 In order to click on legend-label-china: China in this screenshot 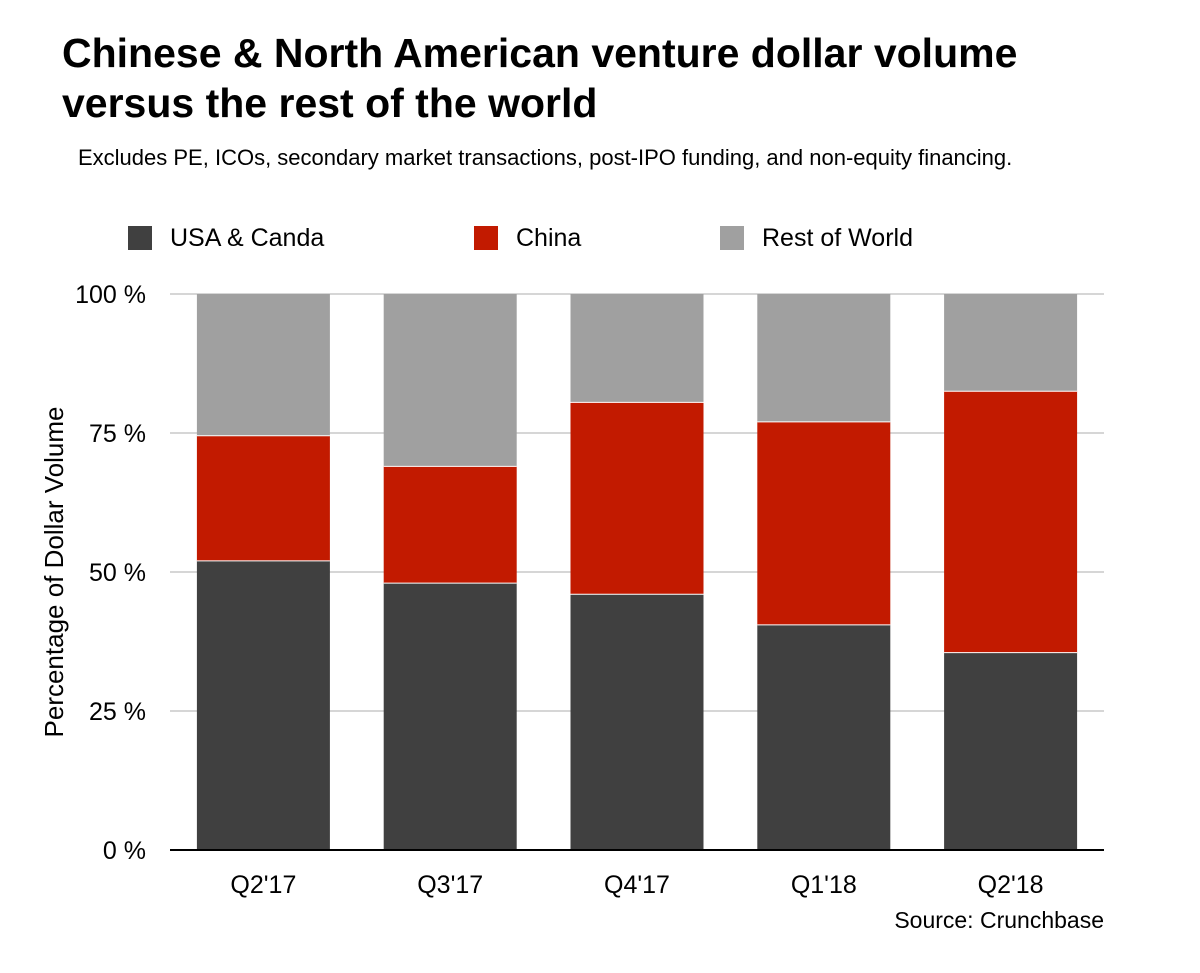, I will do `click(549, 238)`.